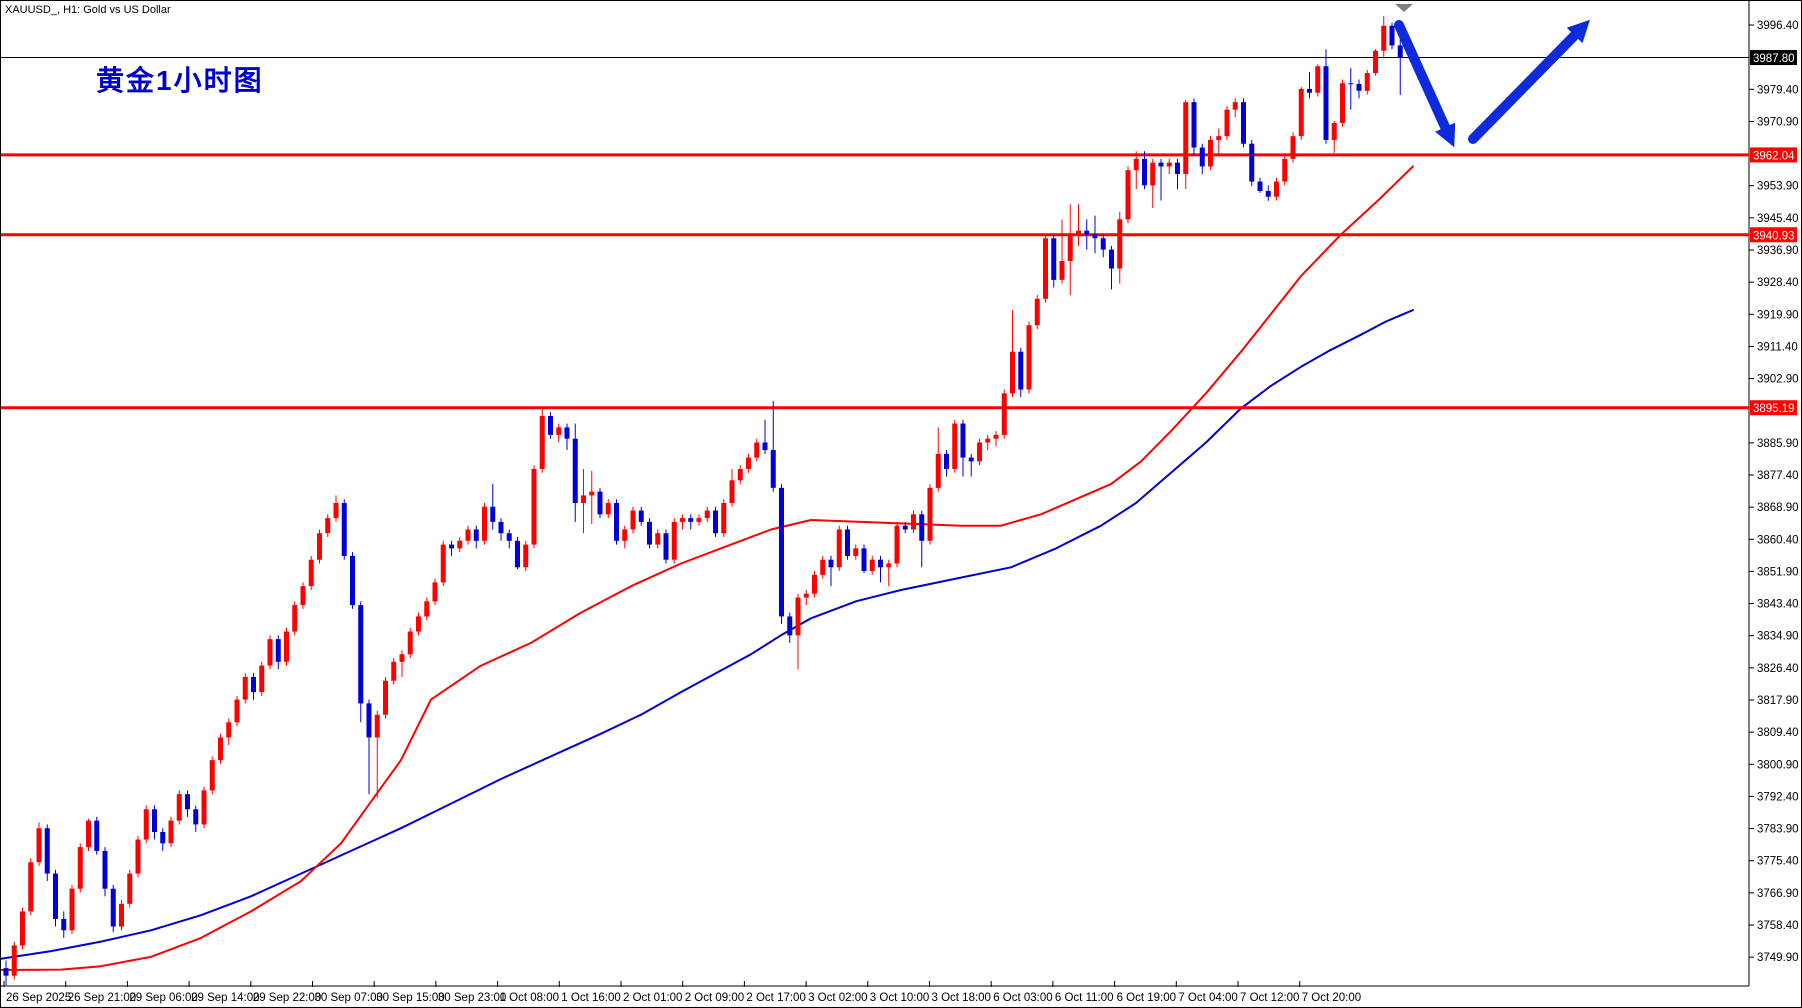 This screenshot has width=1802, height=1008. What do you see at coordinates (1778, 251) in the screenshot?
I see `price-tick-label: 3936.90` at bounding box center [1778, 251].